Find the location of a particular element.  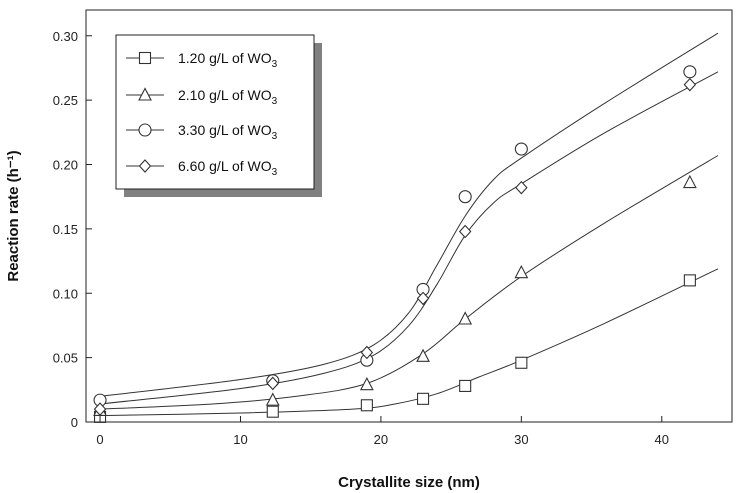

legend-item: 6.60 g/L of WO3 is located at coordinates (202, 168).